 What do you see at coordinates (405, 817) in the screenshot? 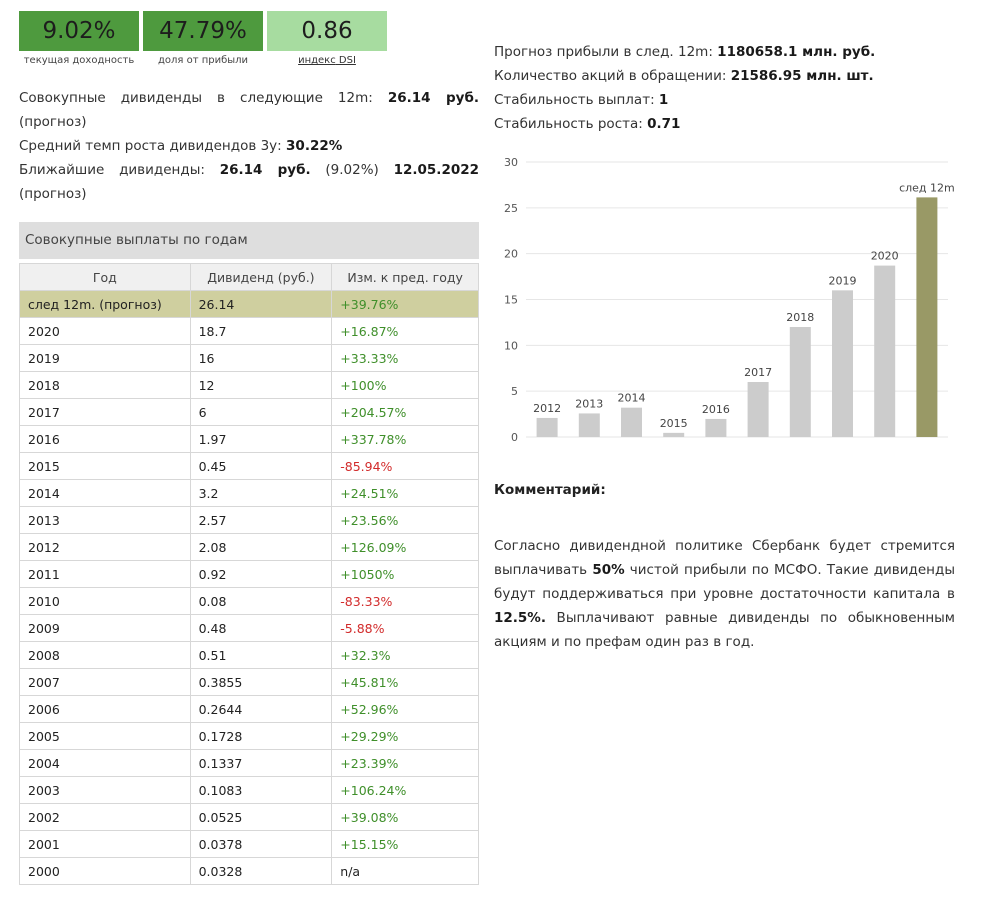
I see `change-cell: +39.08%` at bounding box center [405, 817].